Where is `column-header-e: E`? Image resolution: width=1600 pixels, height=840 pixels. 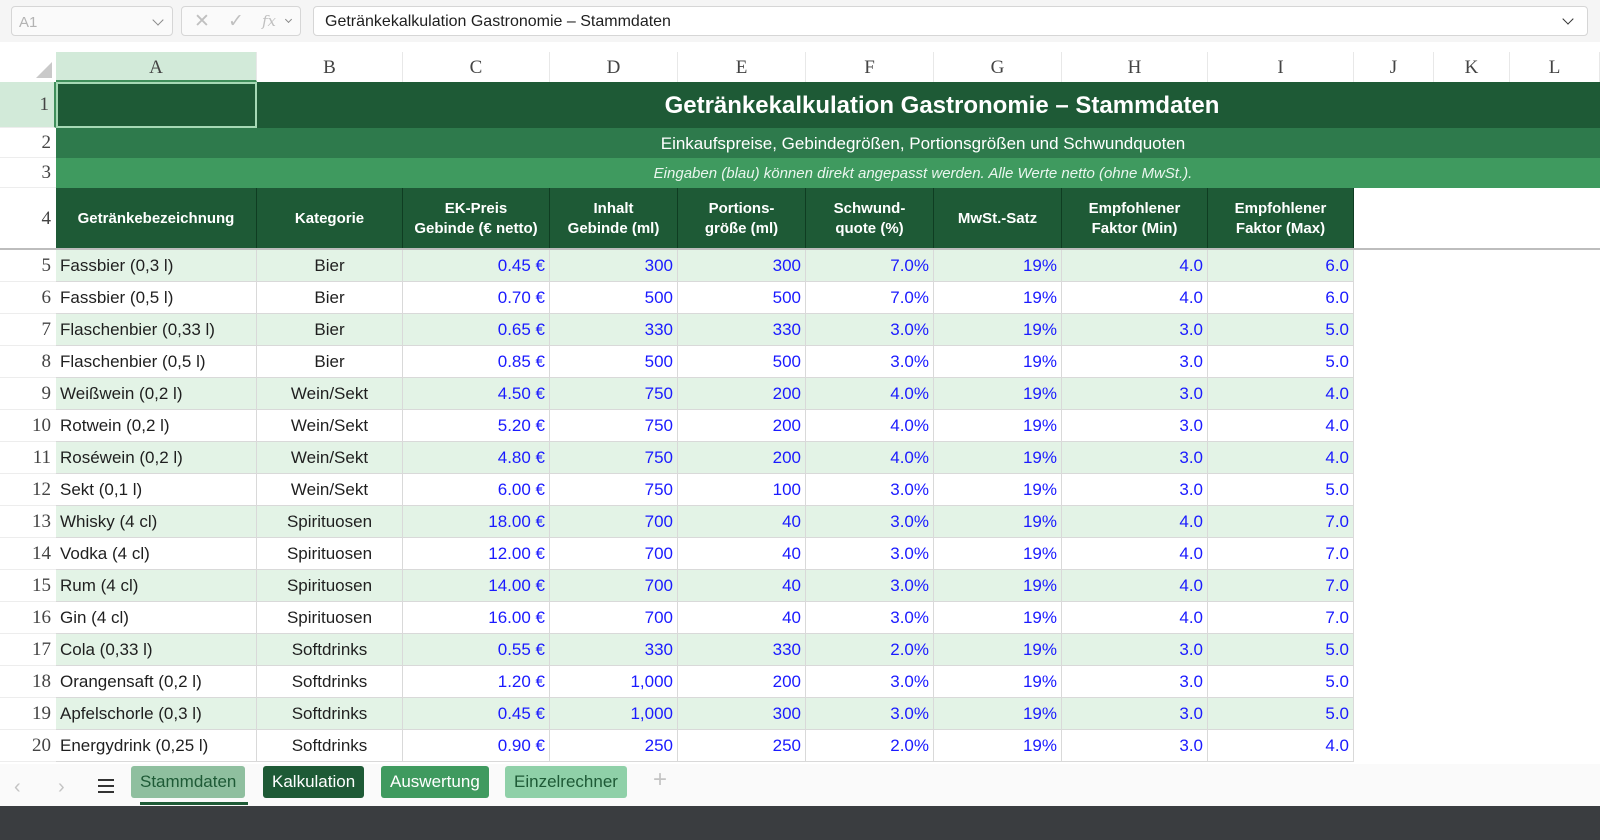 column-header-e: E is located at coordinates (742, 67).